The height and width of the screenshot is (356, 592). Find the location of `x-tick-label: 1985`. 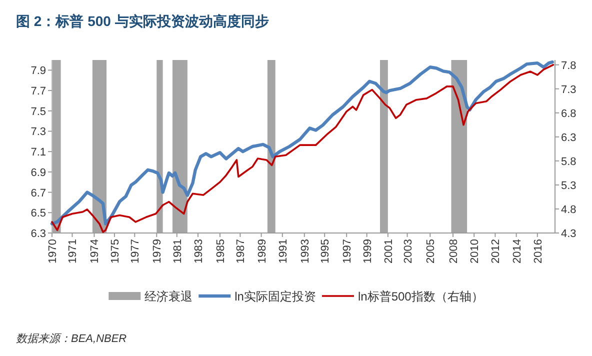

x-tick-label: 1985 is located at coordinates (220, 251).